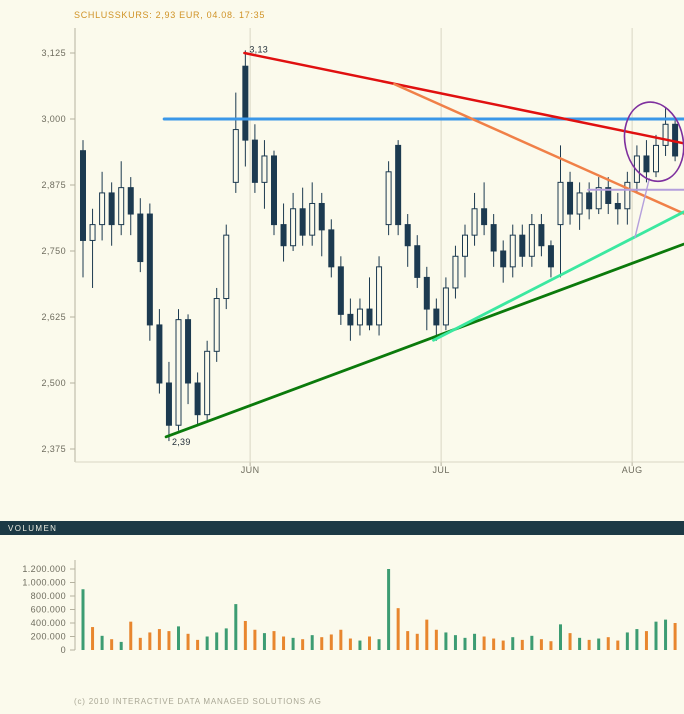 This screenshot has height=714, width=684. What do you see at coordinates (441, 470) in the screenshot?
I see `svg-text: JUL` at bounding box center [441, 470].